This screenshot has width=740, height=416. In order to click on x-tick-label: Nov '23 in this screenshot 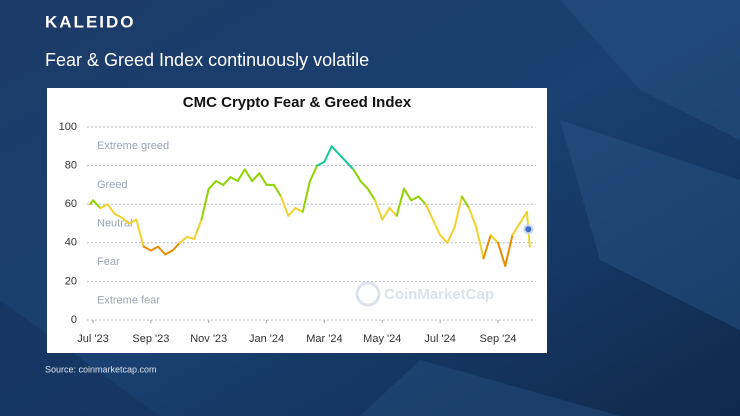, I will do `click(208, 339)`.